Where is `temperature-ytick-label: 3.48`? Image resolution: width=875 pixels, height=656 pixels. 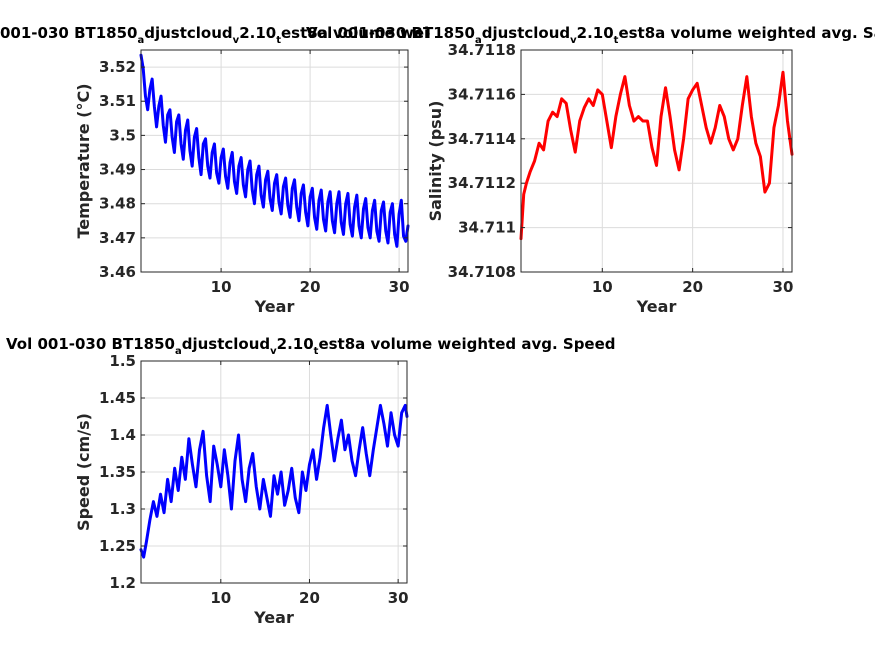
temperature-ytick-label: 3.48 is located at coordinates (117, 204).